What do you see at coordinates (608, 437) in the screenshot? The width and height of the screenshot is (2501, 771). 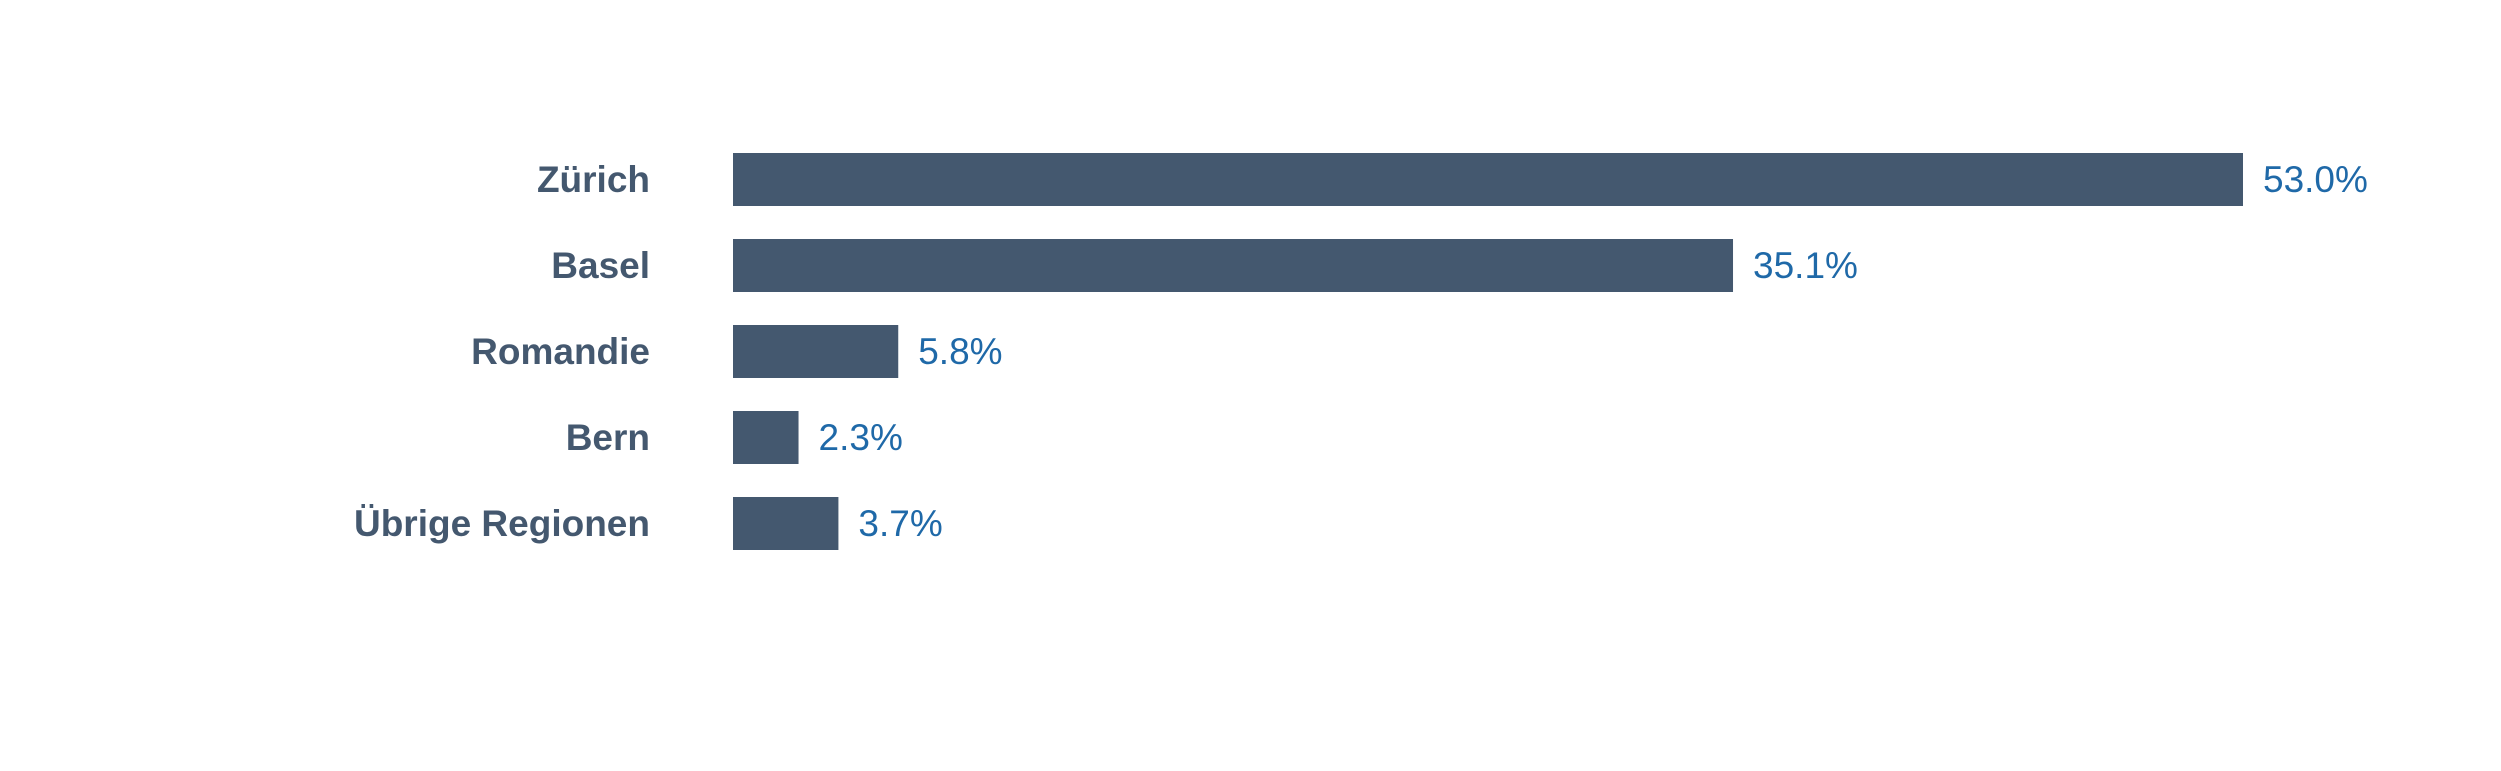 I see `category-label-bern: Bern` at bounding box center [608, 437].